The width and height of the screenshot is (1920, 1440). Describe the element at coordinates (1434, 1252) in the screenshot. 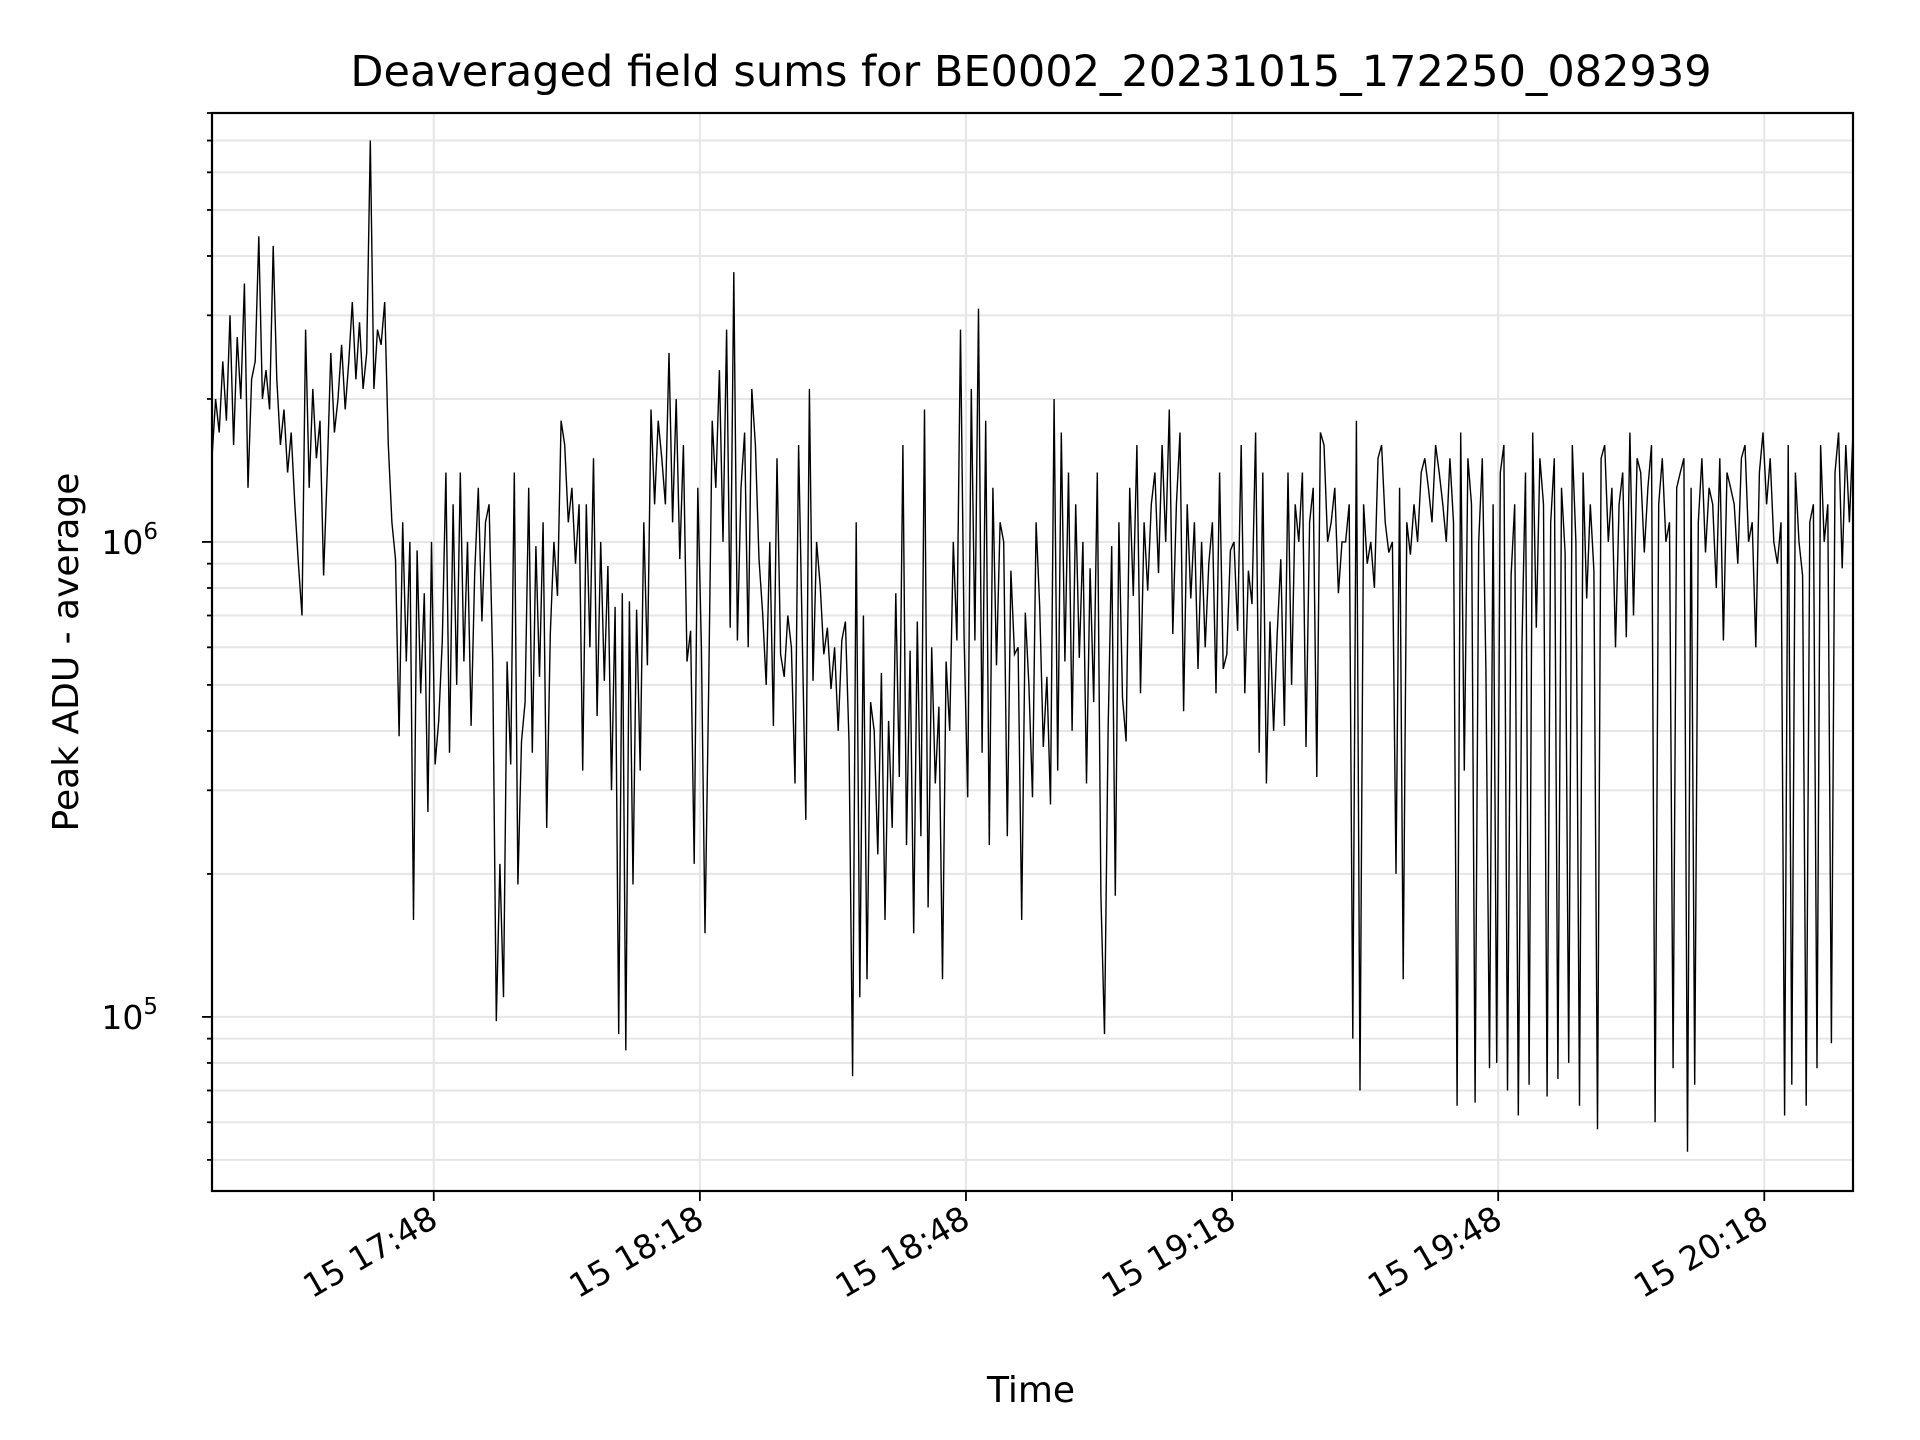

I see `x-tick-label: 15 19:48` at that location.